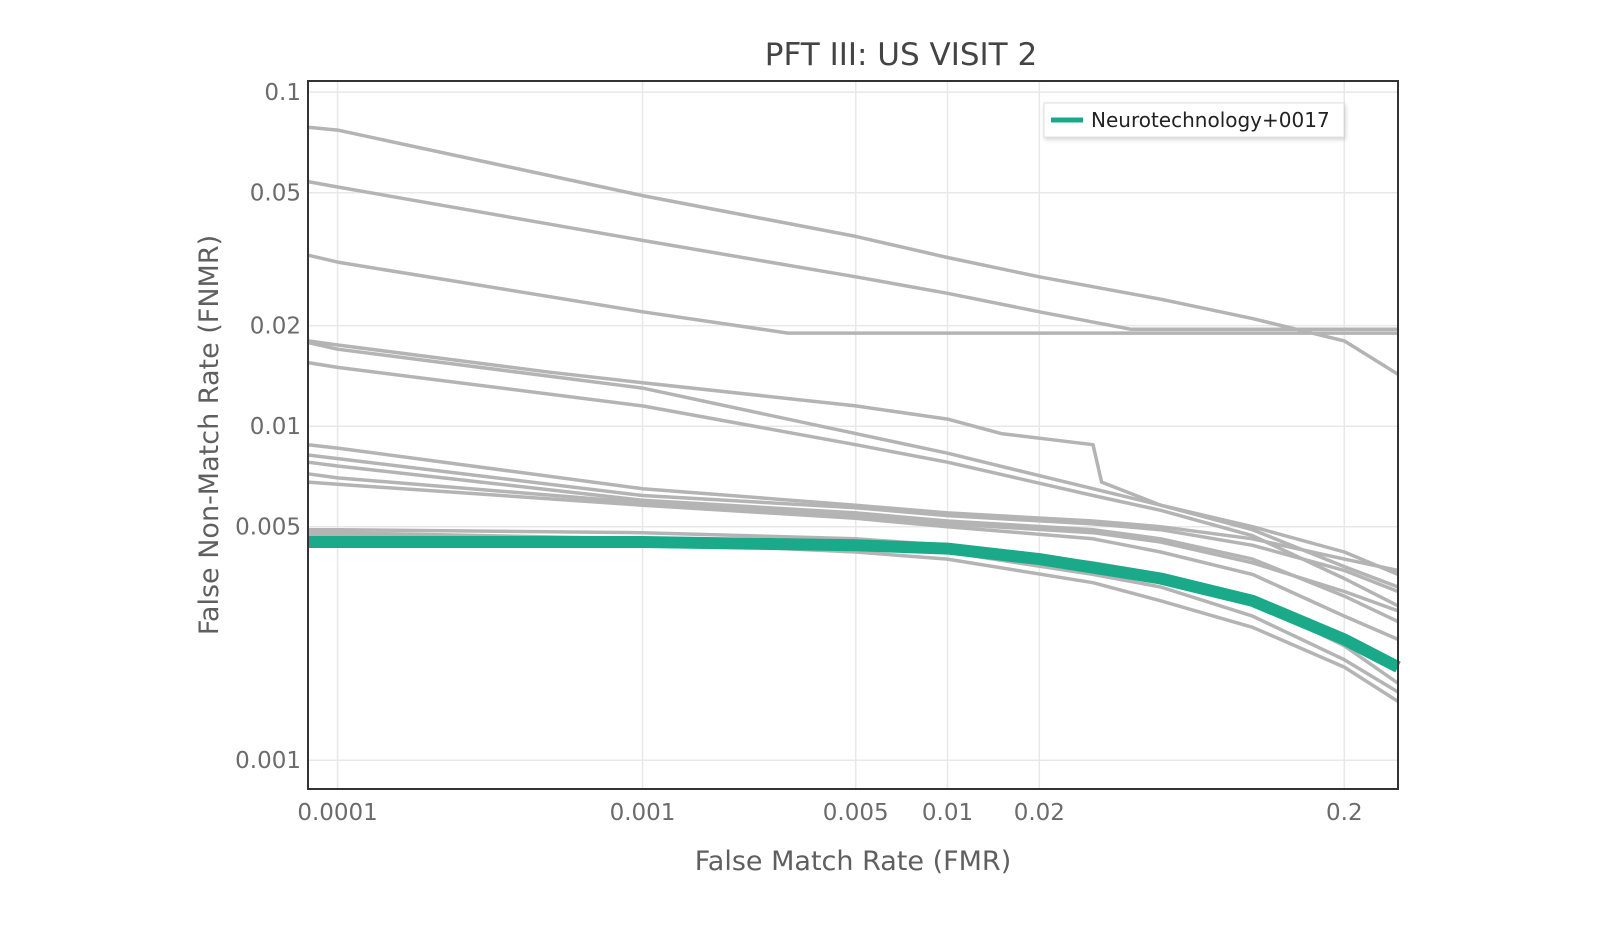 Image resolution: width=1600 pixels, height=932 pixels. I want to click on y-tick-label: 0.01, so click(275, 427).